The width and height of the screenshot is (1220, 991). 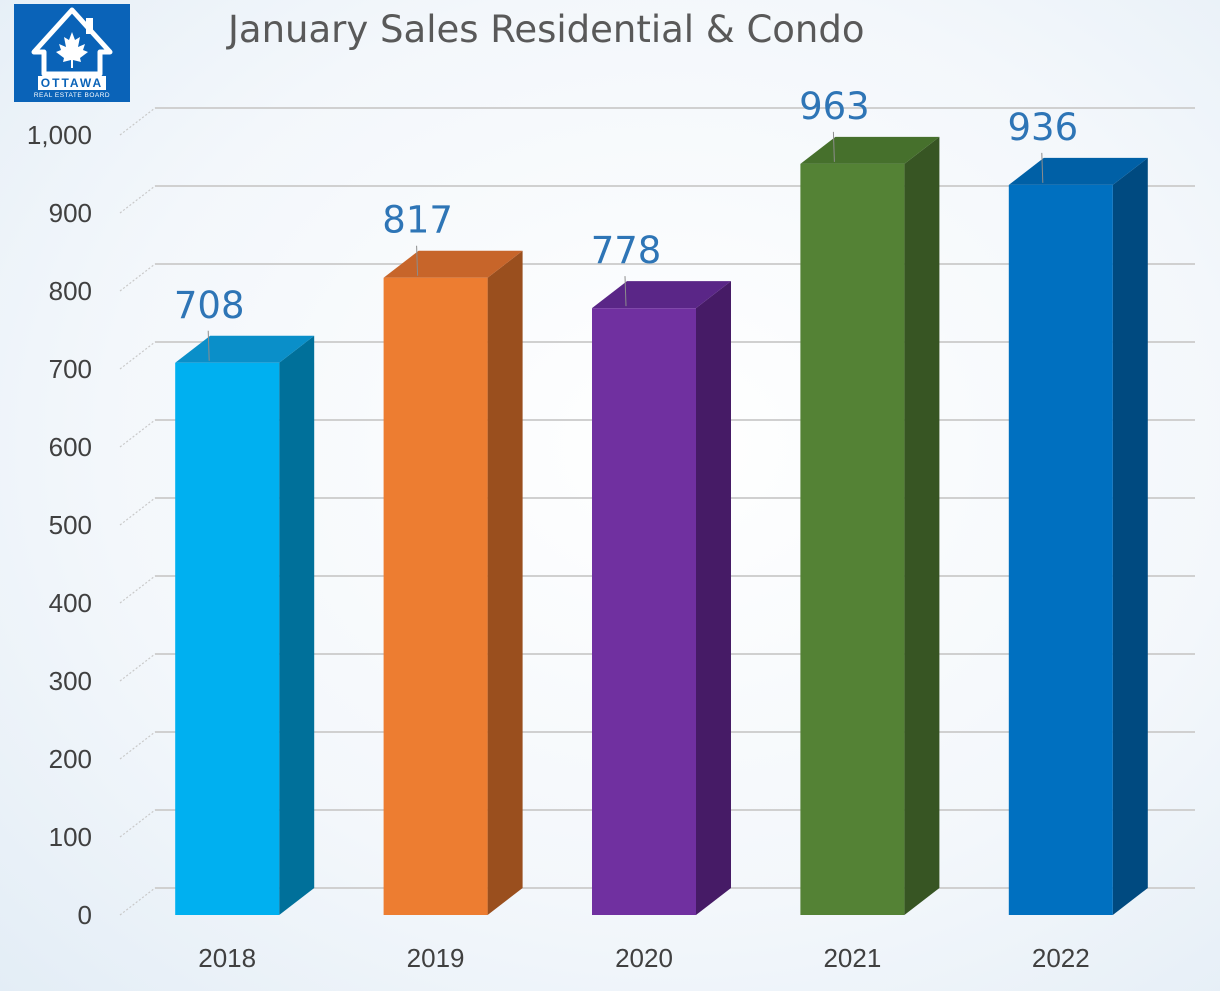 What do you see at coordinates (59, 135) in the screenshot?
I see `y-tick-label: 1,000` at bounding box center [59, 135].